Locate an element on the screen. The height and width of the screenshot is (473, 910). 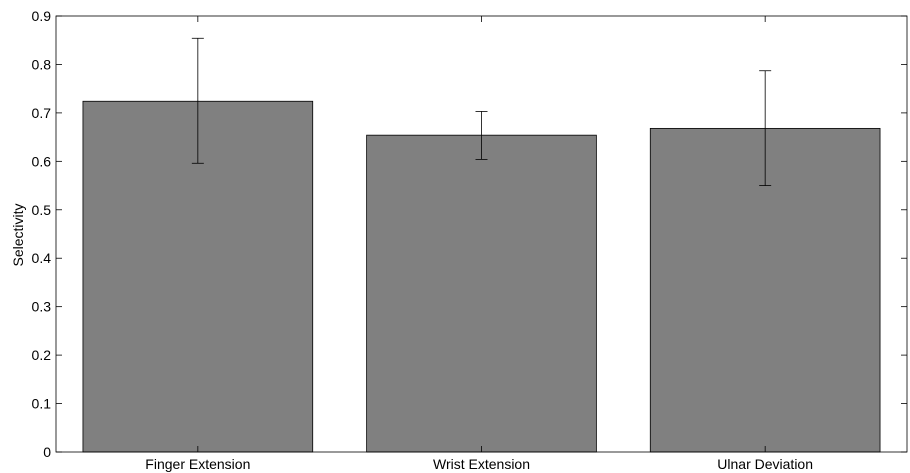
y-tick-label: 0.8 is located at coordinates (42, 64).